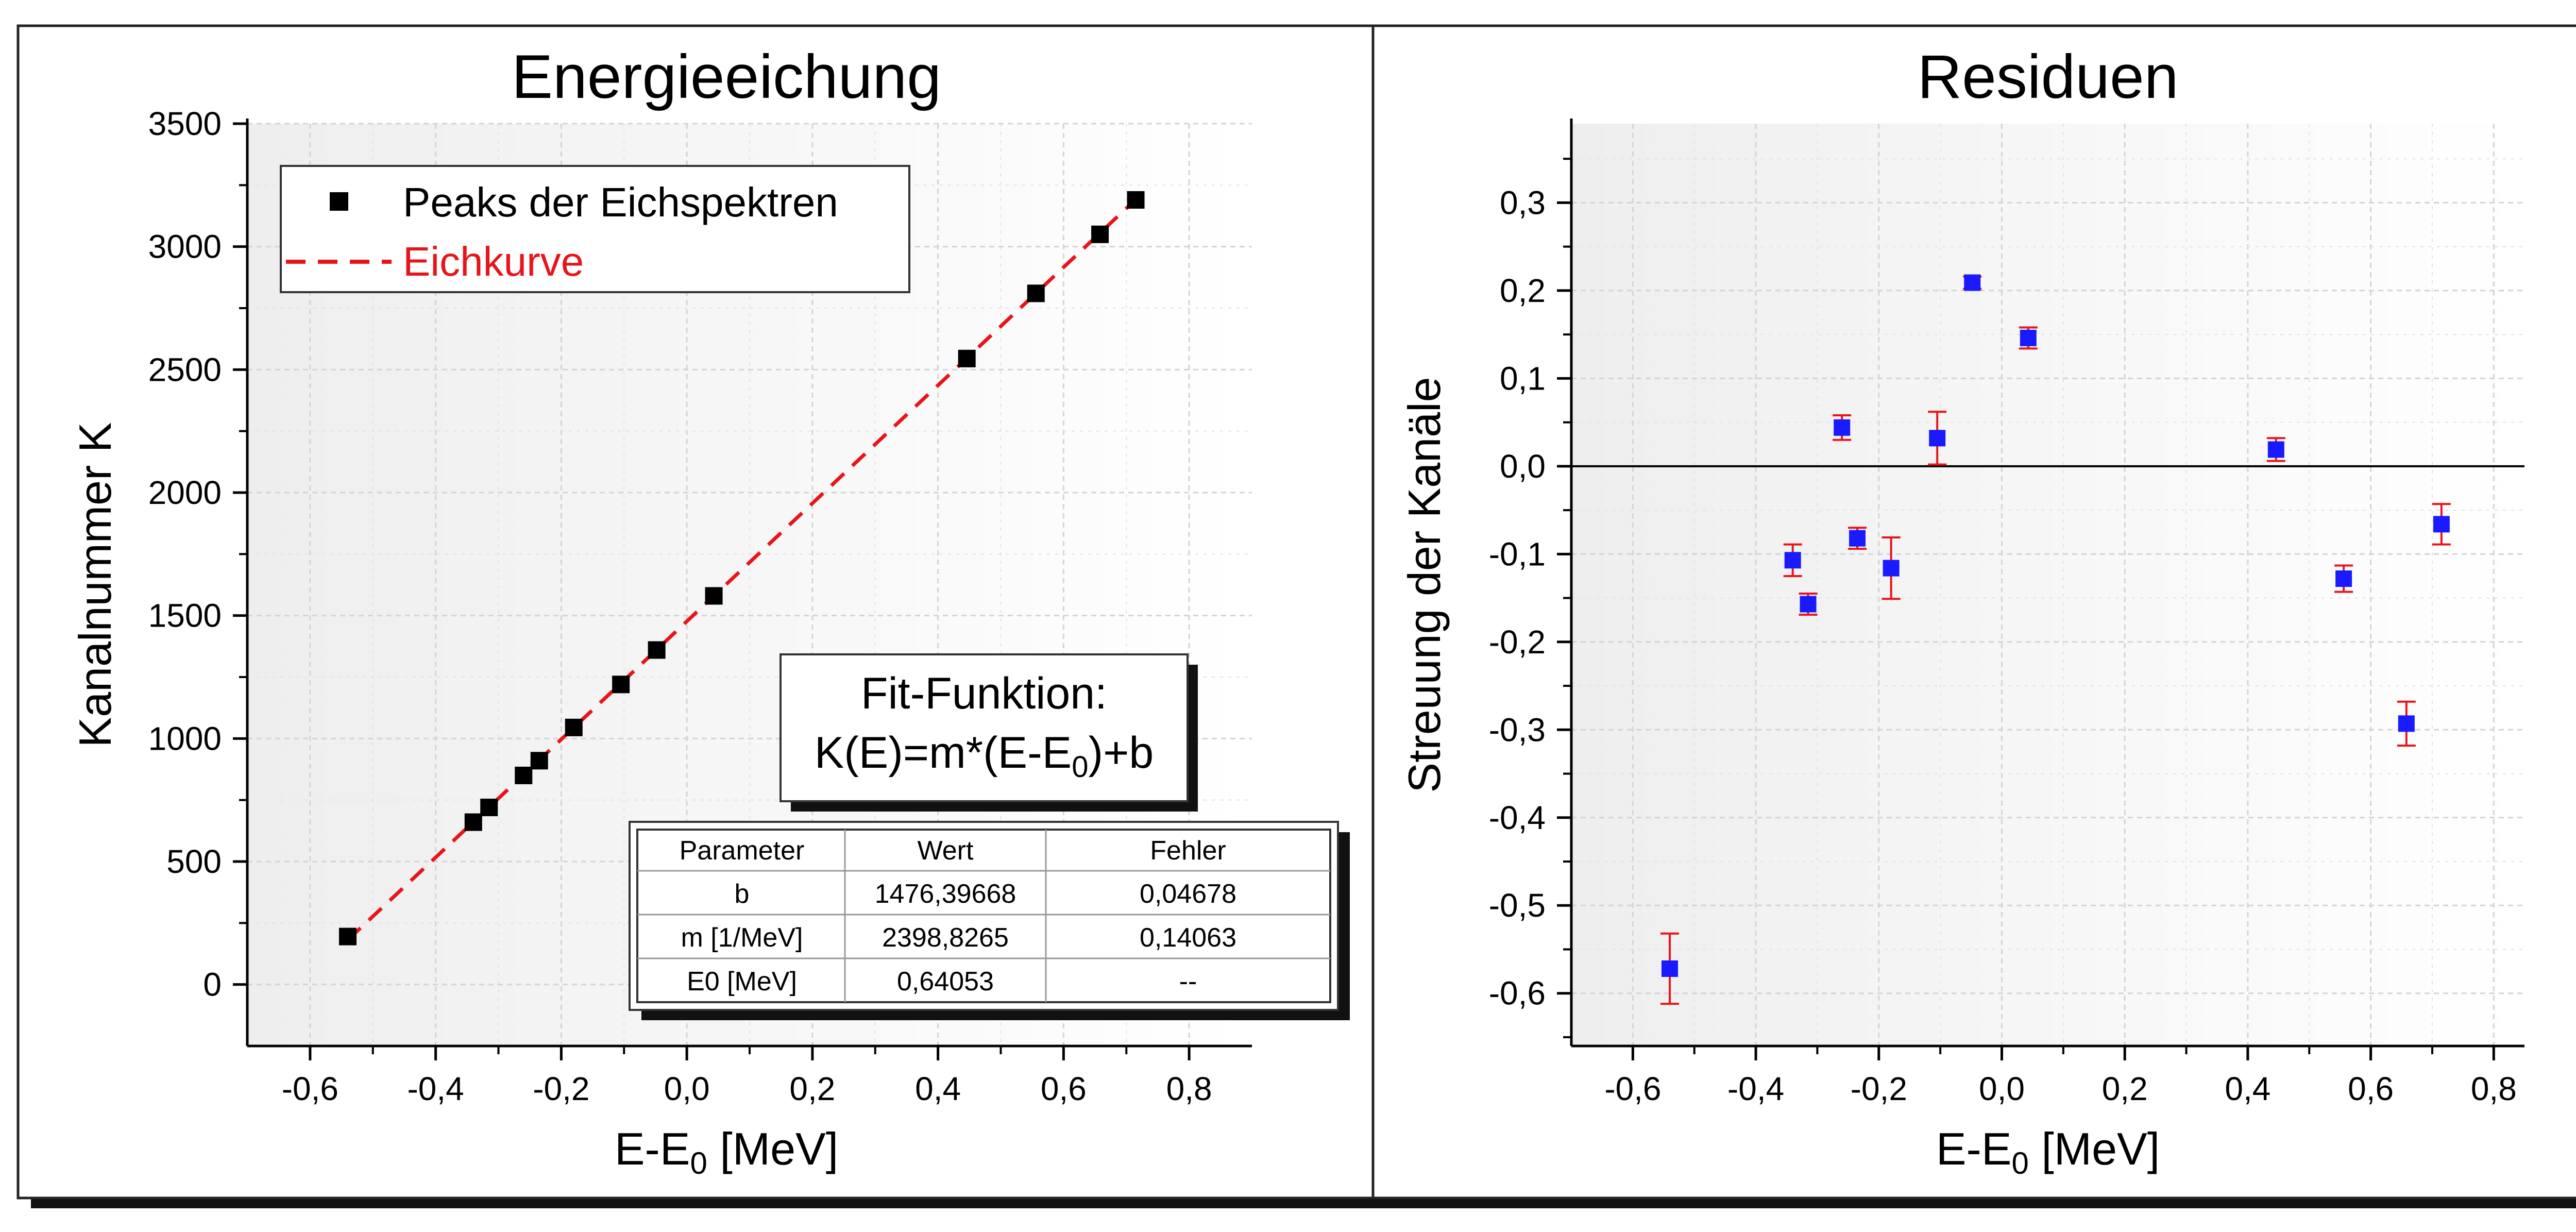 This screenshot has height=1232, width=2576. Describe the element at coordinates (185, 492) in the screenshot. I see `y-tick-label: 2000` at that location.